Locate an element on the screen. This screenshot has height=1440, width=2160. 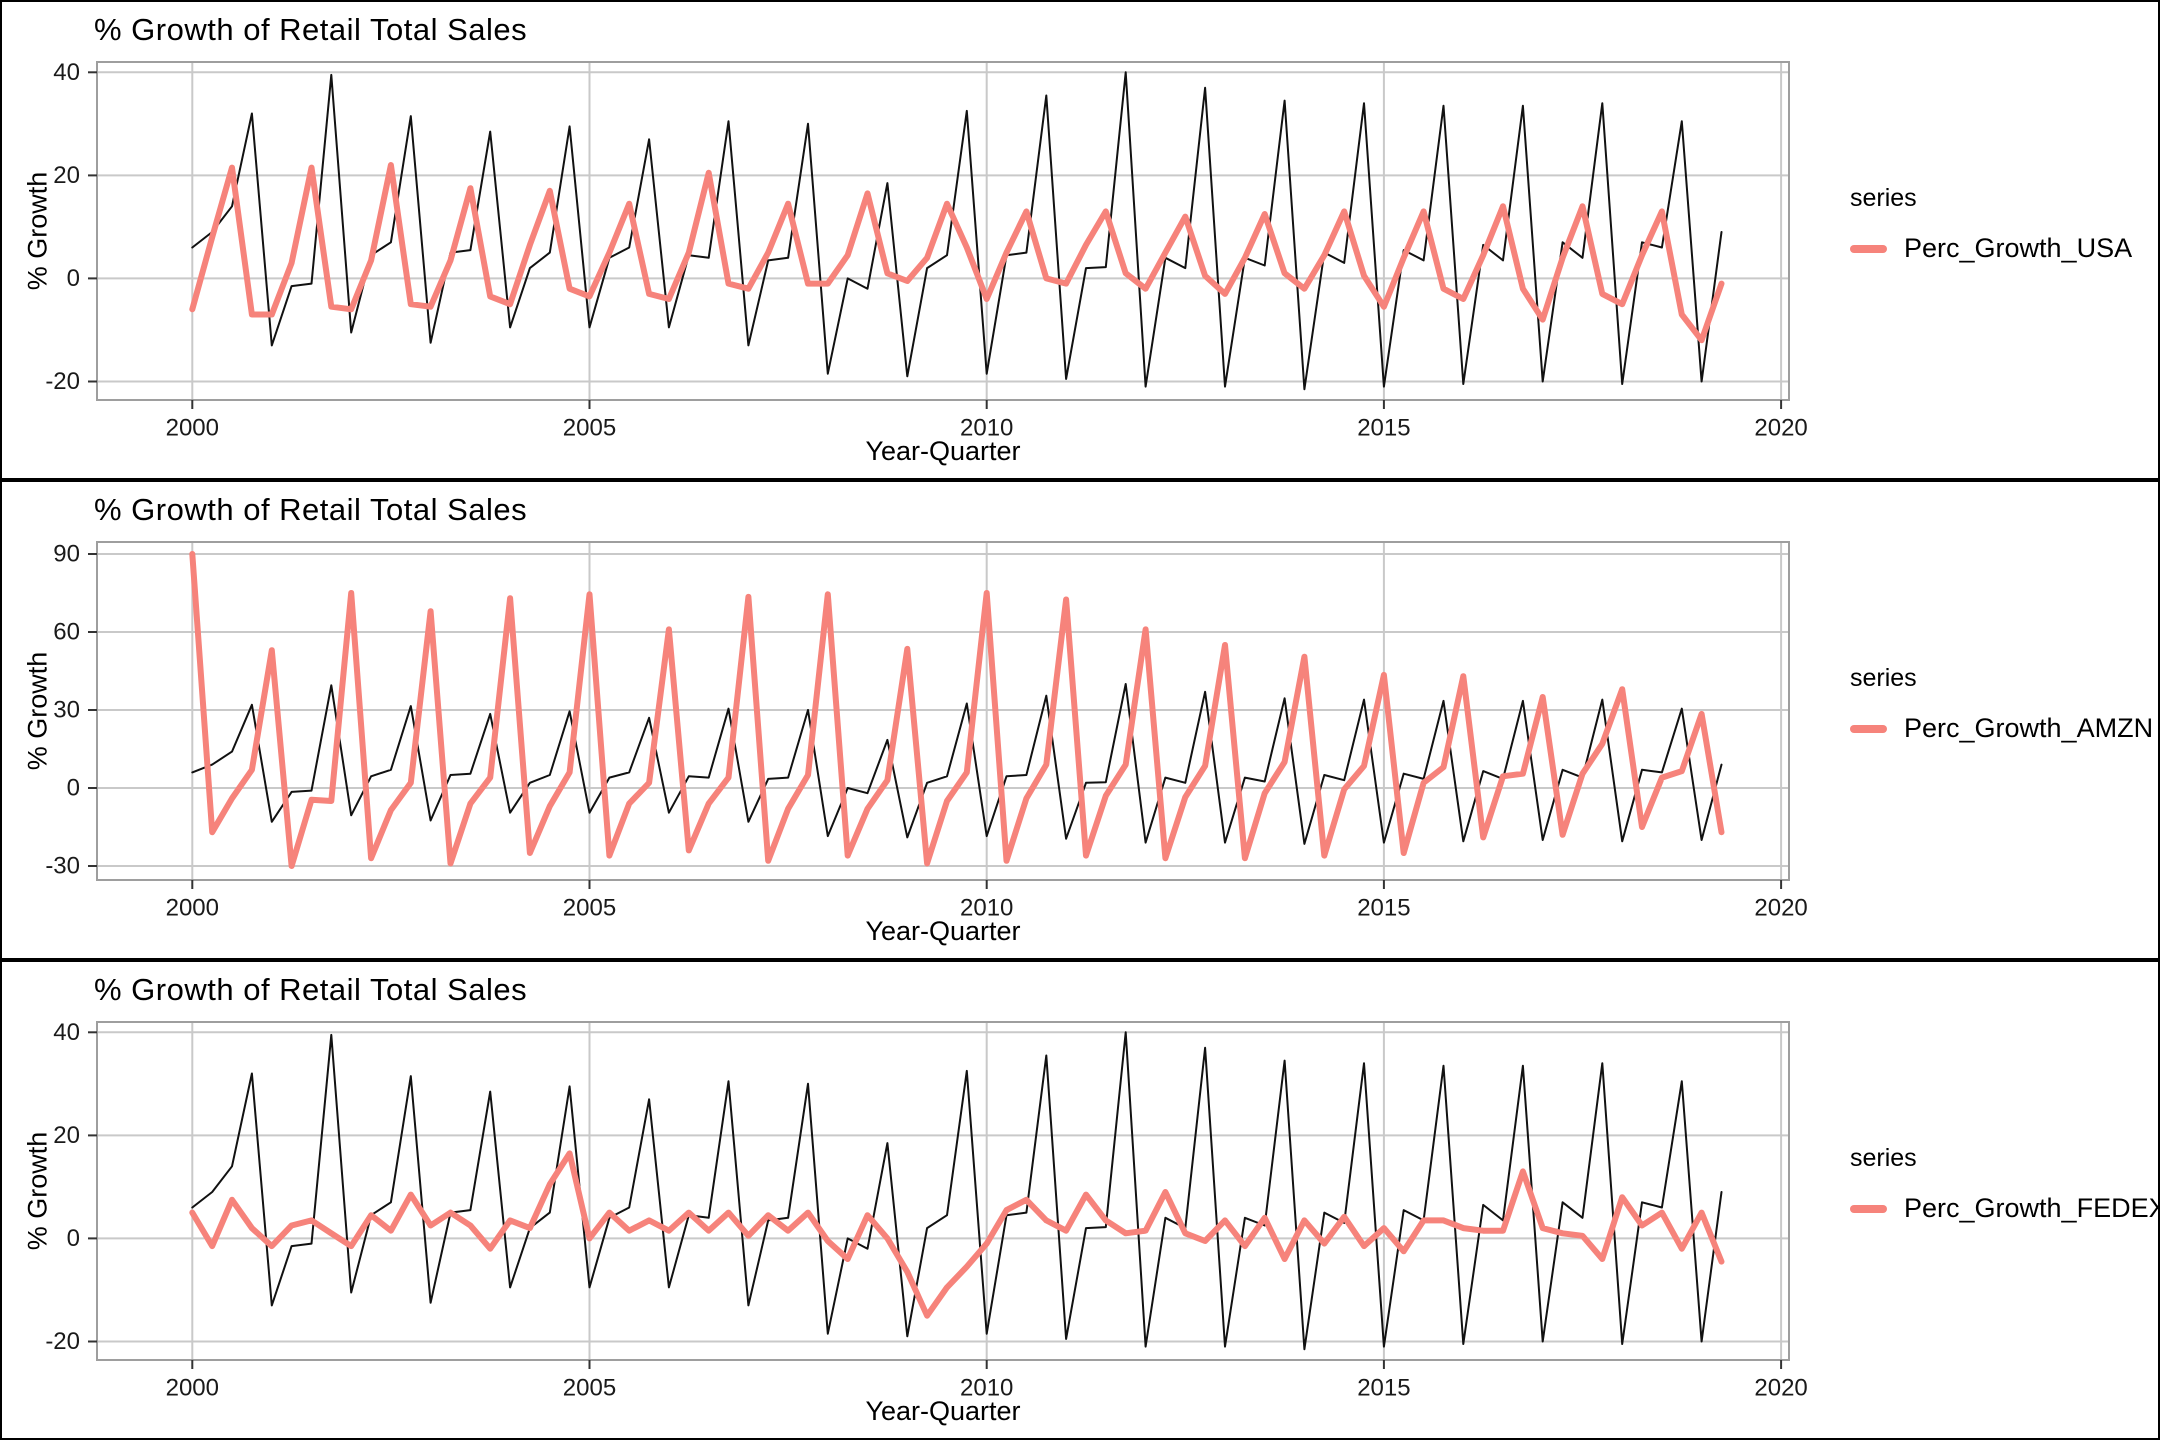
series-line-Retail_Total_Sales is located at coordinates (957, 764).